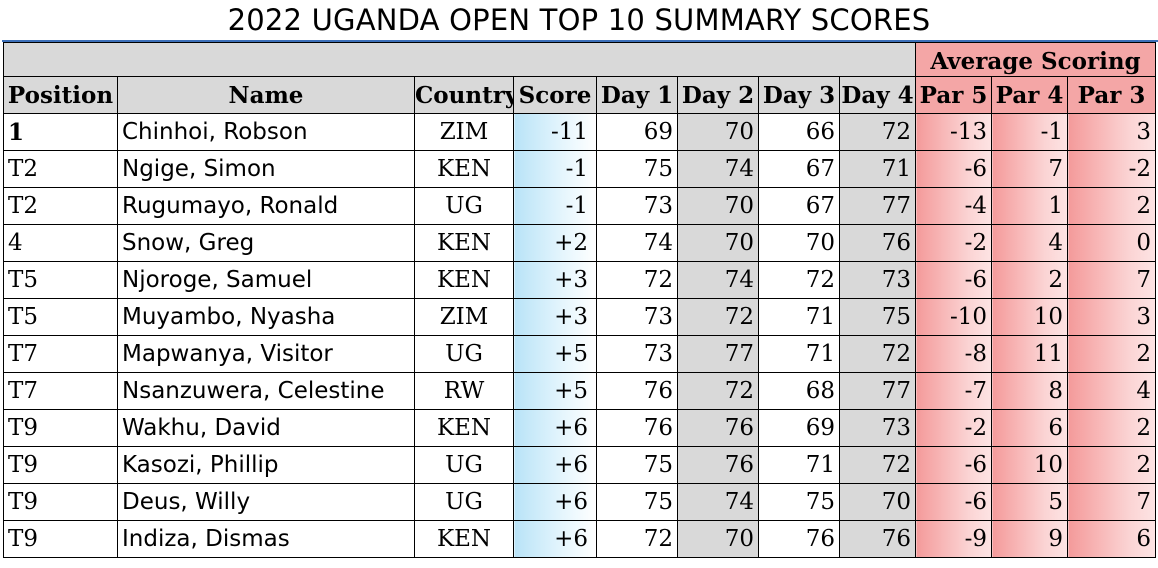 The width and height of the screenshot is (1158, 568). I want to click on day4-cell: 76, so click(877, 539).